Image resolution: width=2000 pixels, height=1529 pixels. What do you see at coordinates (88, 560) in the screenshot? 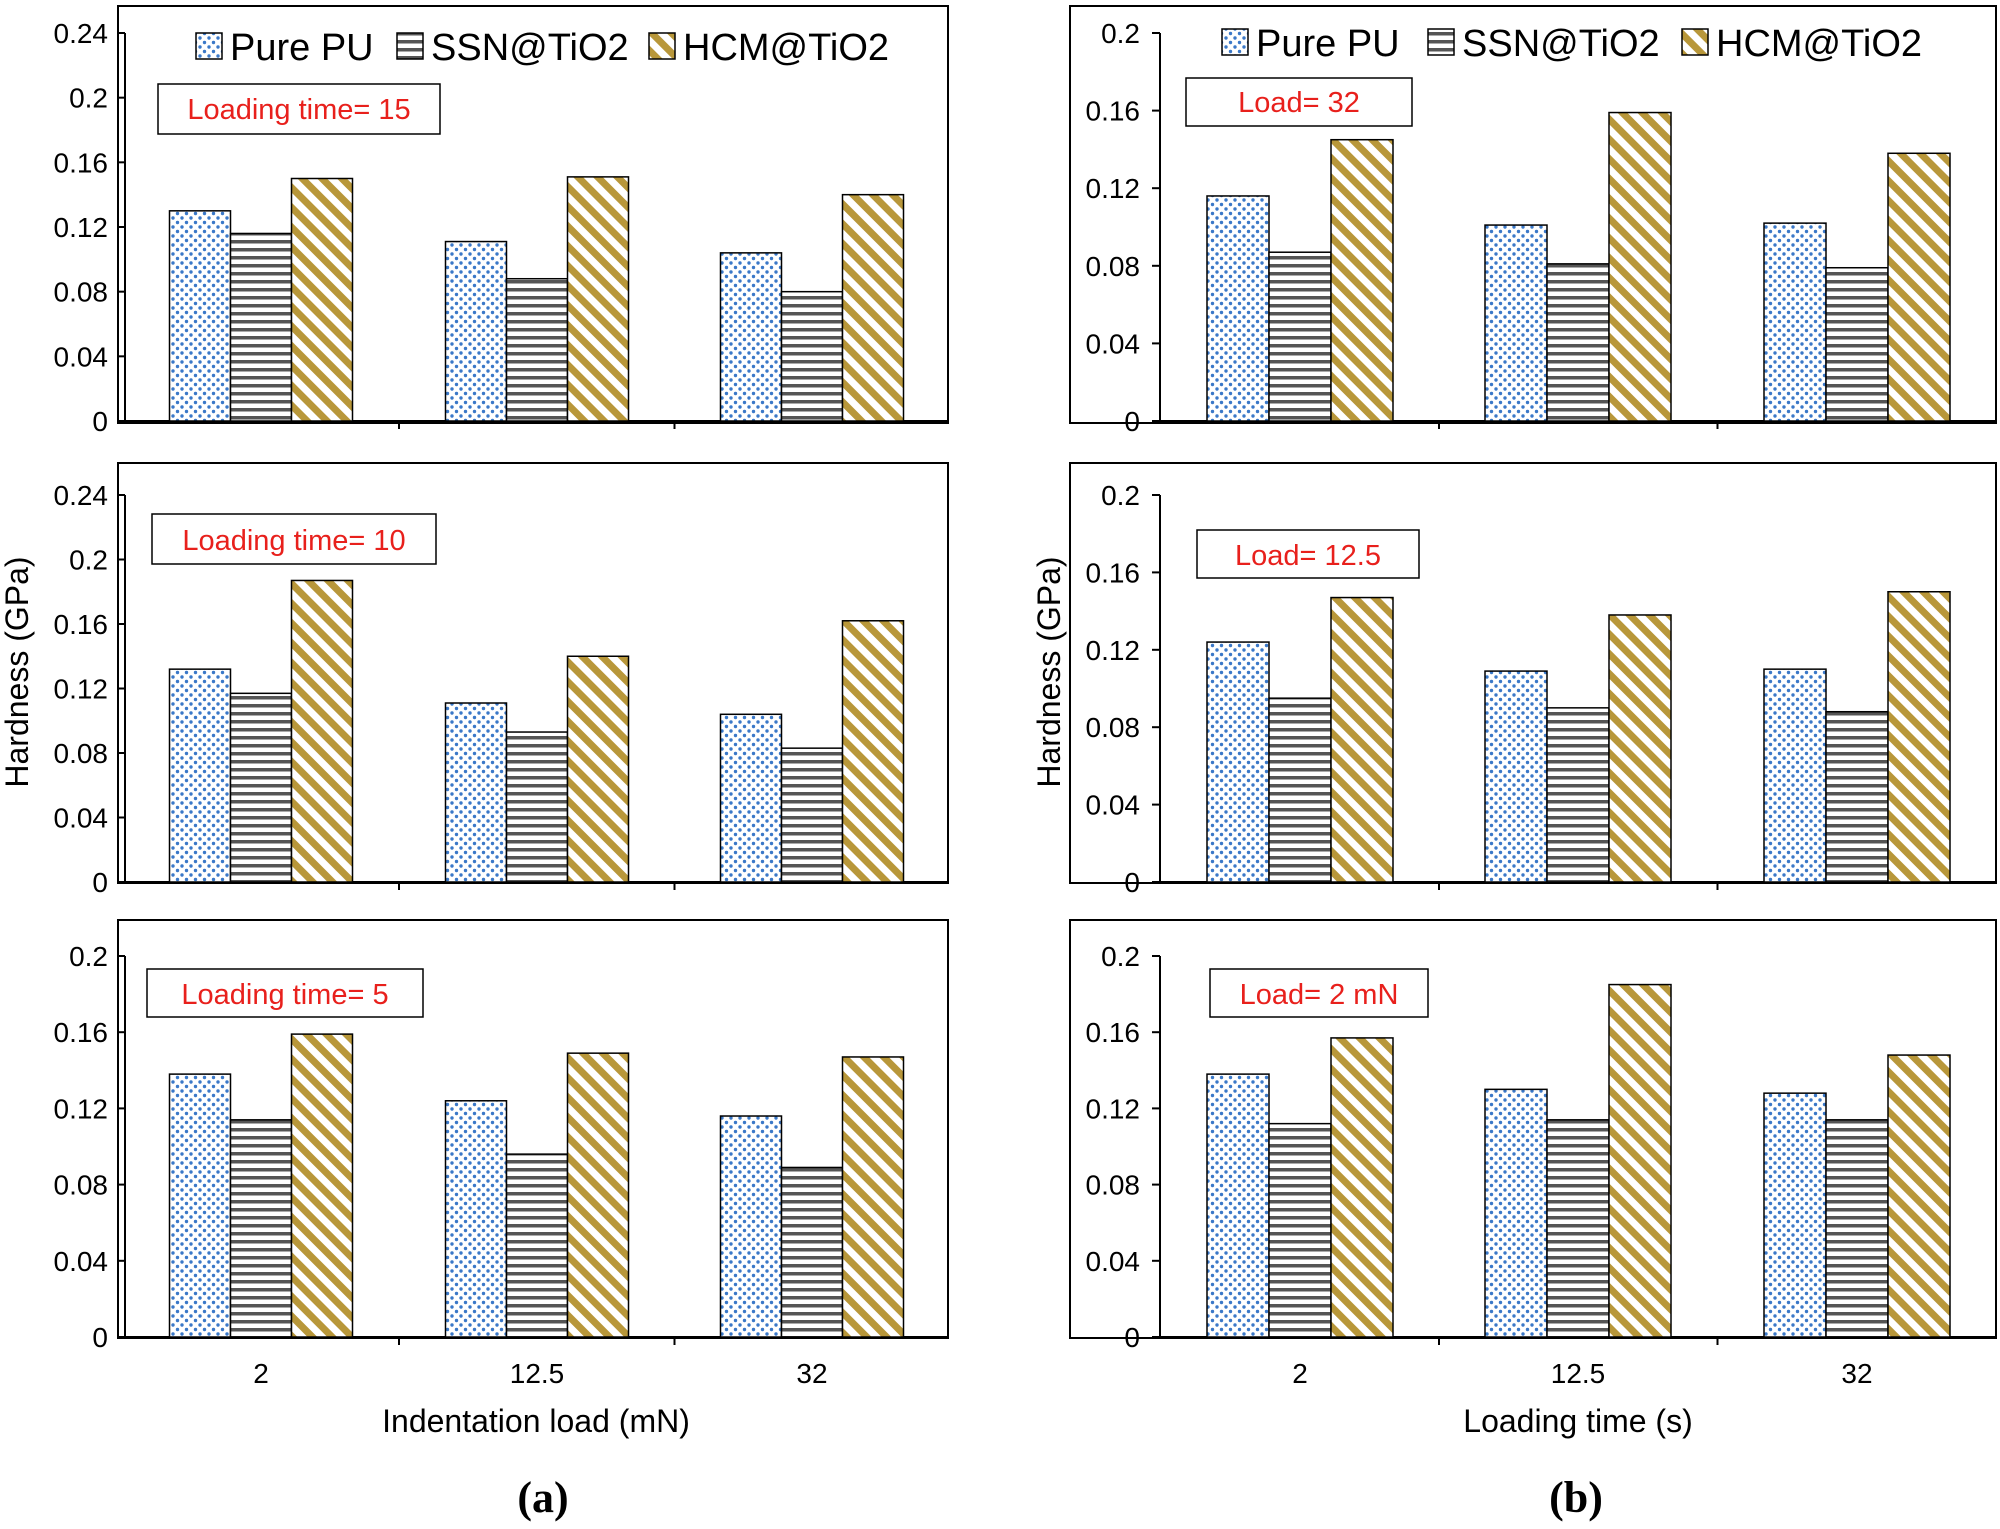
I see `y-tick-label-a2: 0.2` at bounding box center [88, 560].